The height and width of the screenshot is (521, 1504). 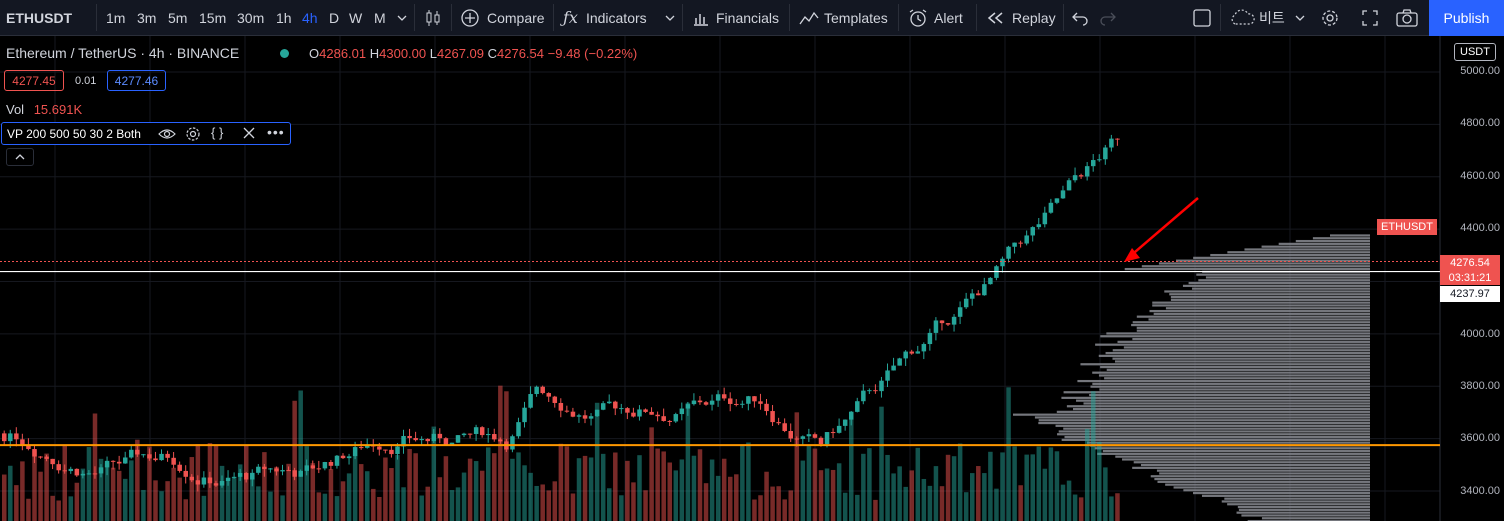 I want to click on layout-name-button: 비트, so click(x=1256, y=17).